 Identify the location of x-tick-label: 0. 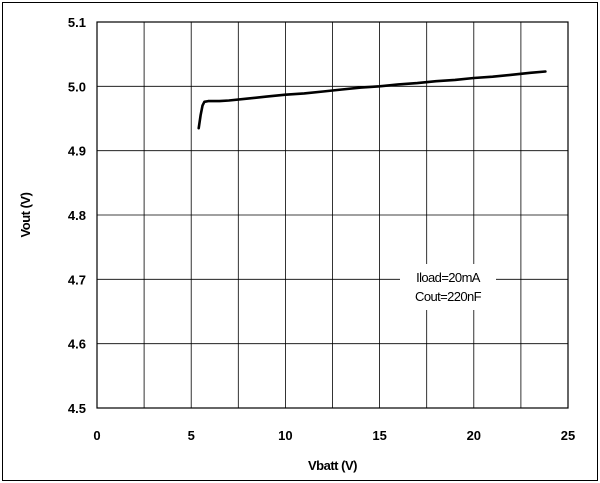
(96, 435).